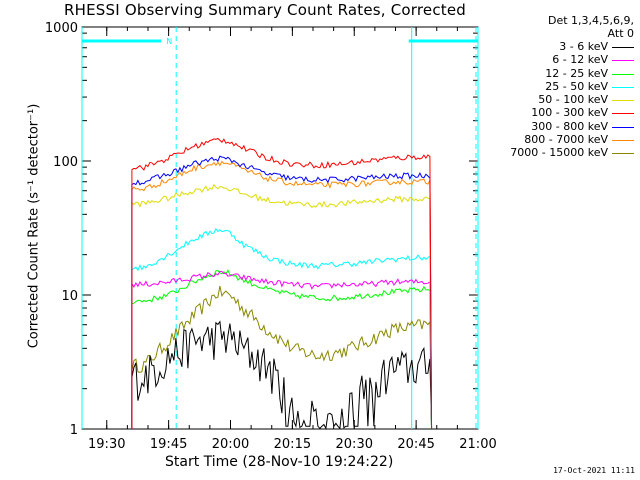 Image resolution: width=640 pixels, height=480 pixels. I want to click on y-tick-label: 1000, so click(61, 28).